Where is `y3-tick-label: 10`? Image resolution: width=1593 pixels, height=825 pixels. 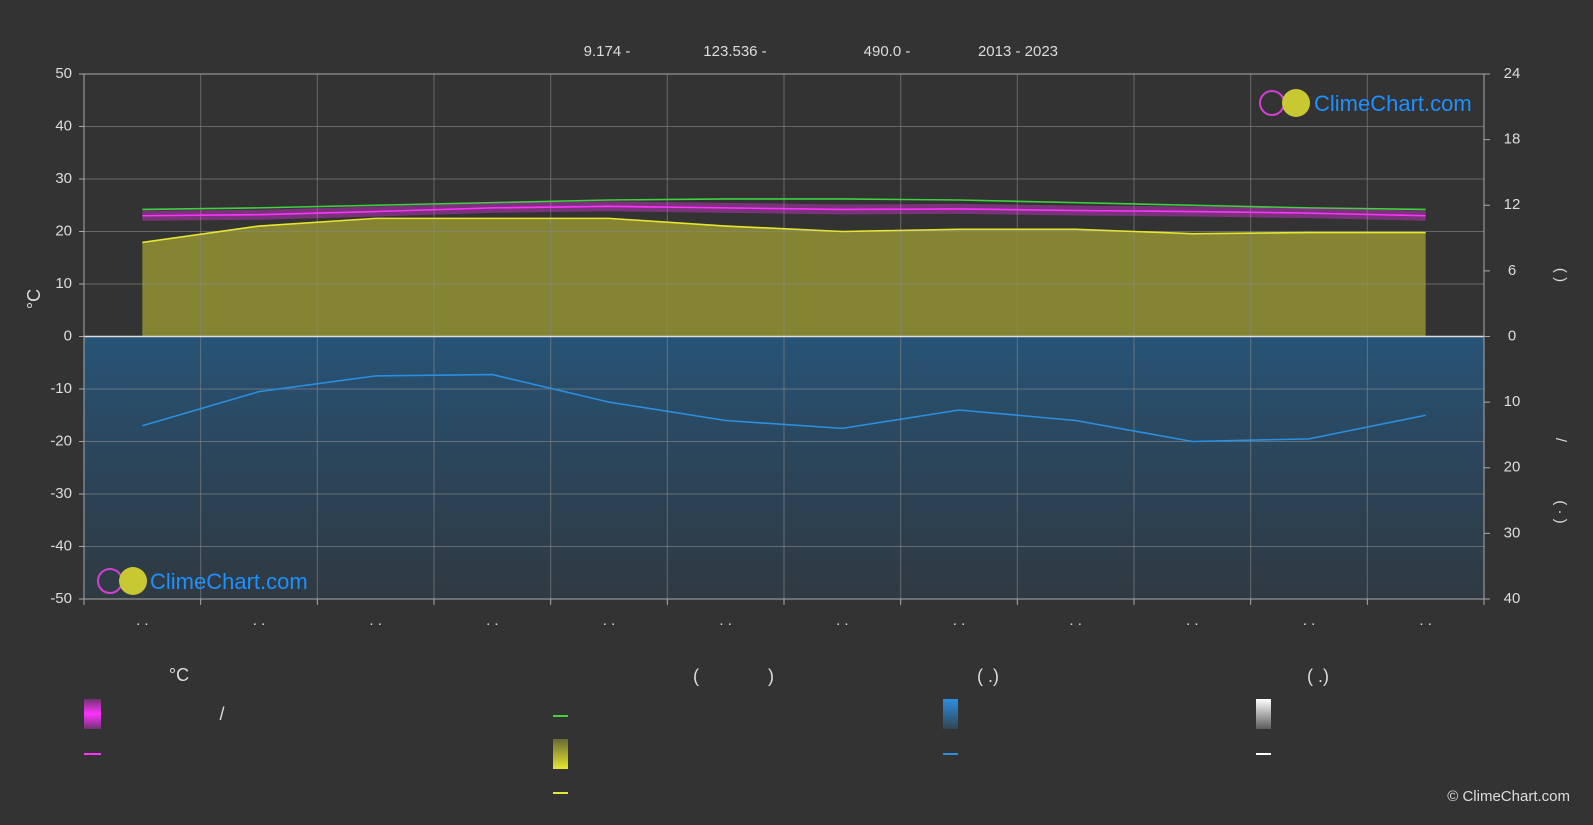 y3-tick-label: 10 is located at coordinates (1512, 401).